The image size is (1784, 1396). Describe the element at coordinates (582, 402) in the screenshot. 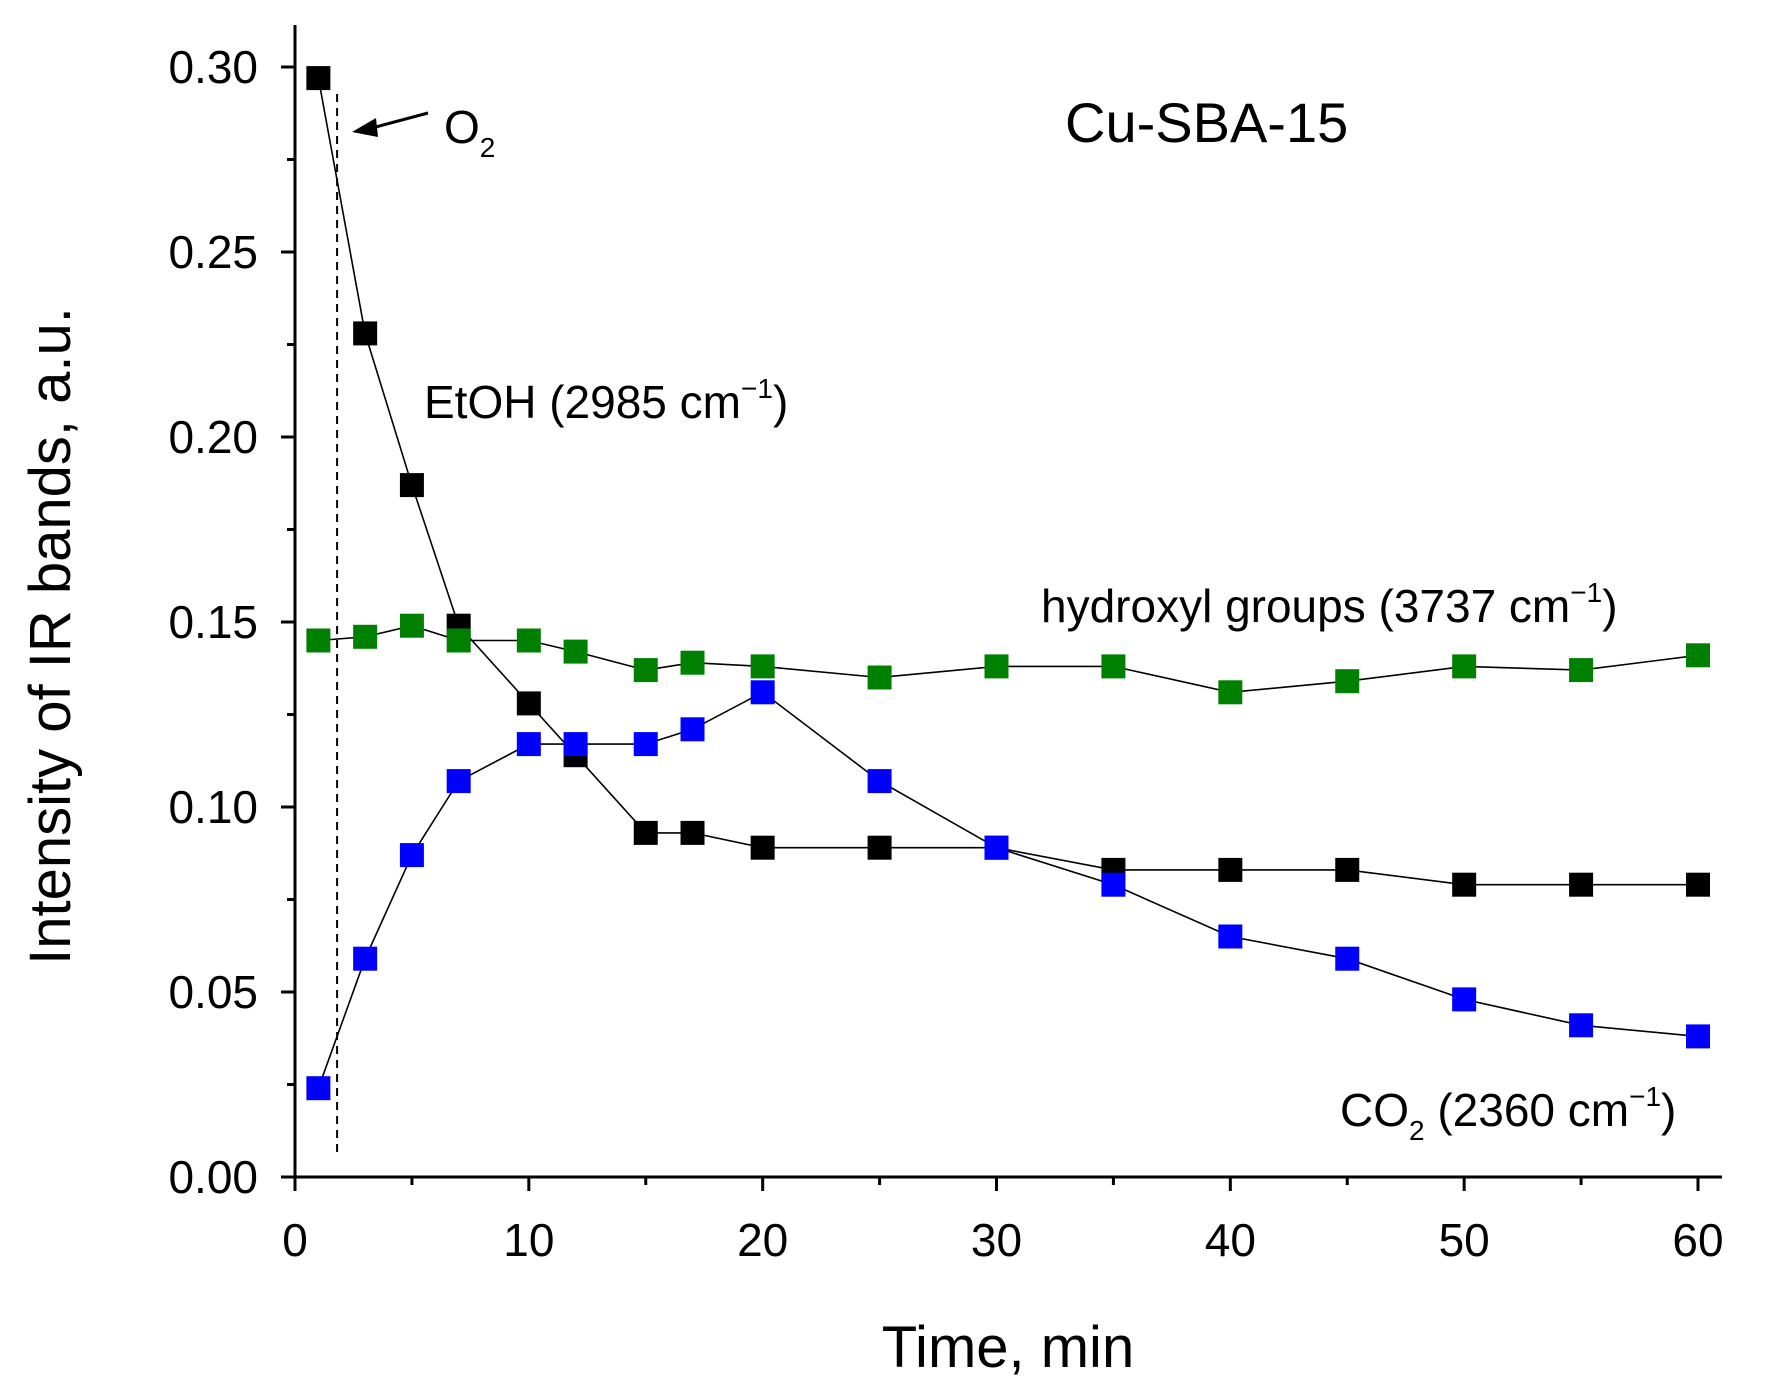

I see `etoh-label-main: EtOH (2985 cm` at that location.